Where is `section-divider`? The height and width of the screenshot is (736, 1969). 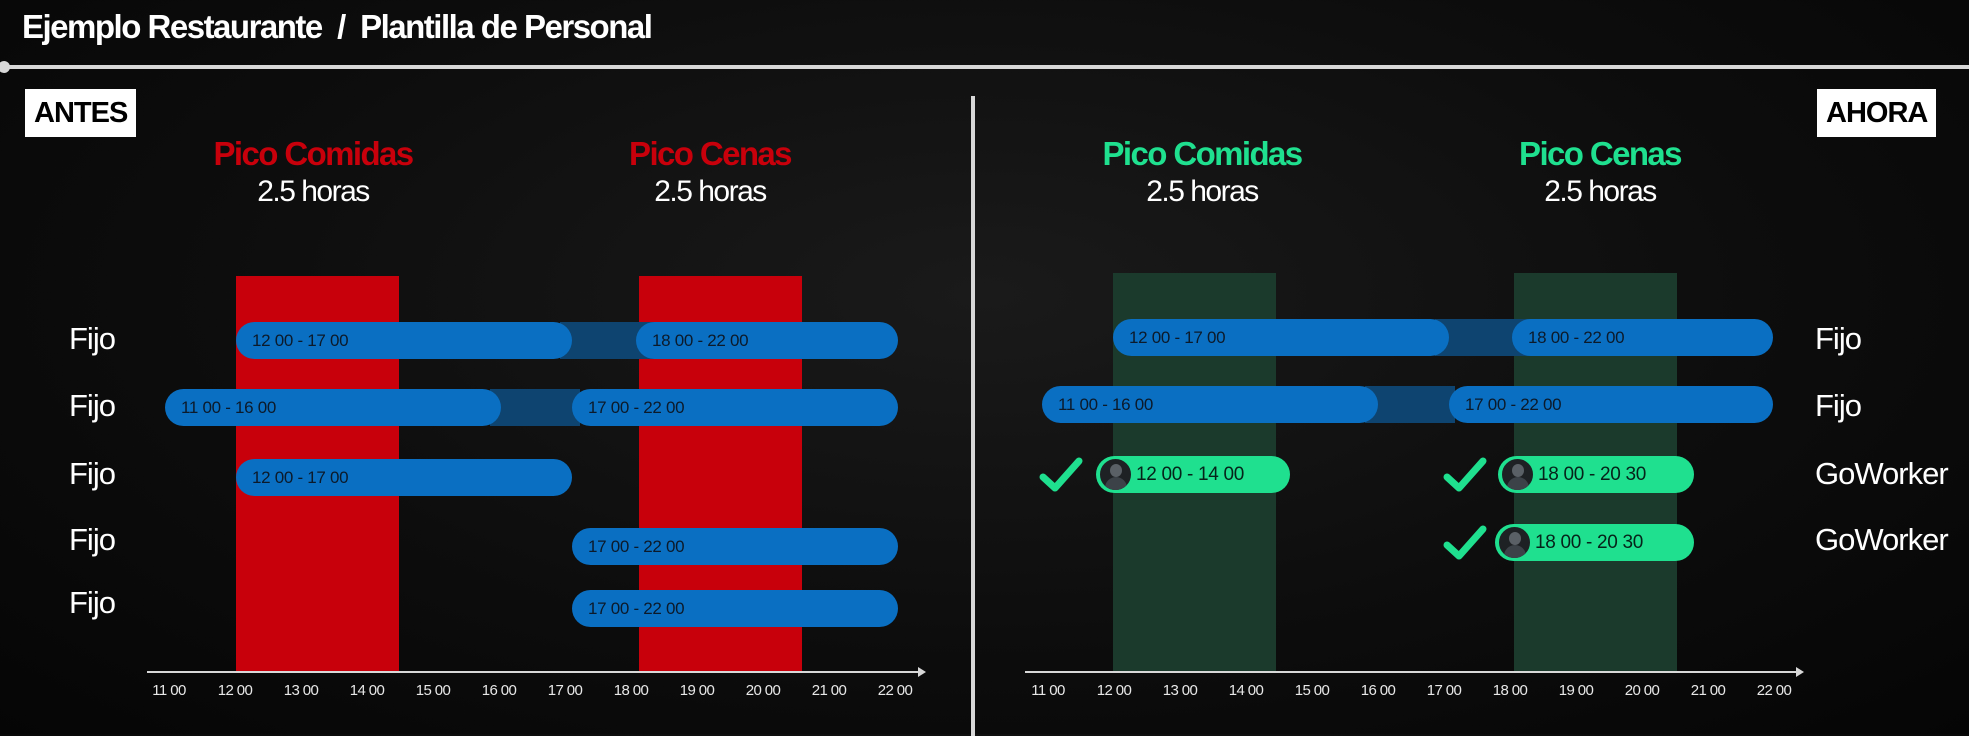 section-divider is located at coordinates (973, 416).